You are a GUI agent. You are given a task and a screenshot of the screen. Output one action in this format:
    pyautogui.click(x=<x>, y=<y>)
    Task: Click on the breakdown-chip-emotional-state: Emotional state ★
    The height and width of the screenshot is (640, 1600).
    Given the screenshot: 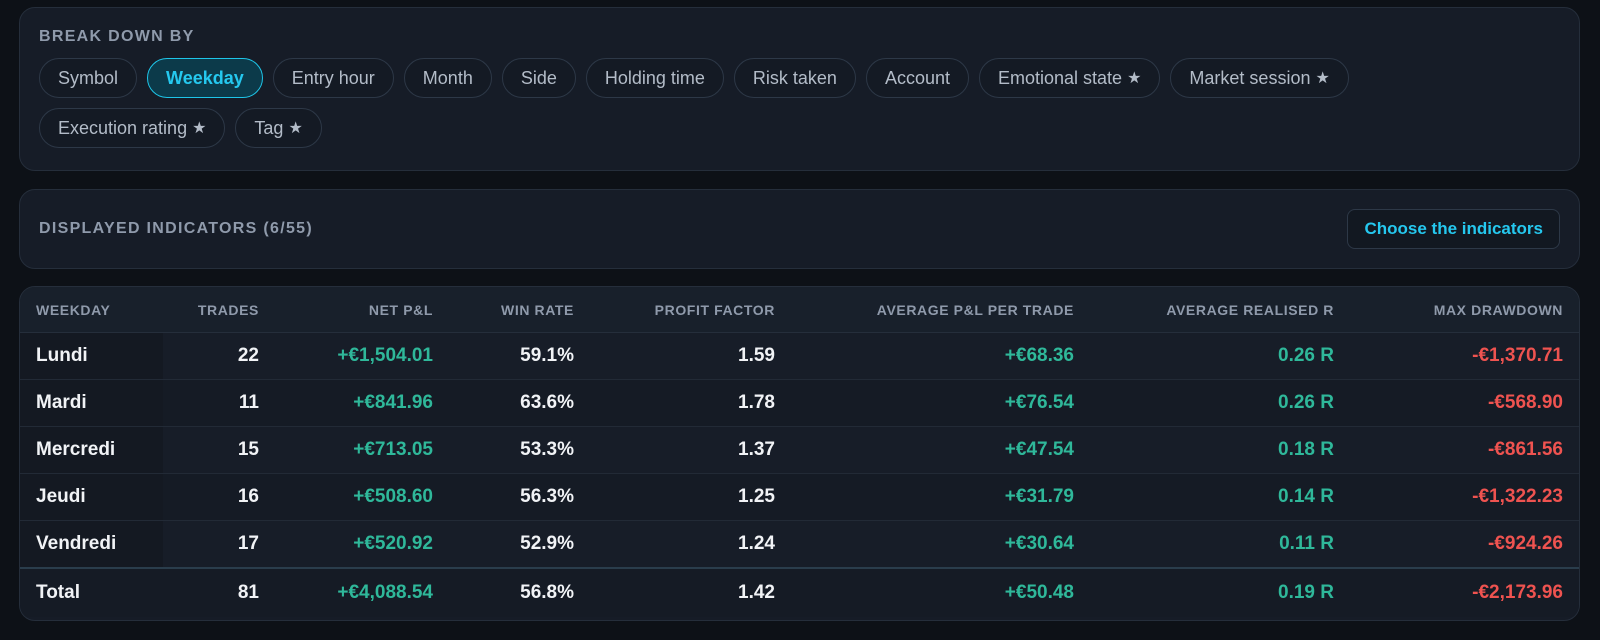 What is the action you would take?
    pyautogui.click(x=1070, y=78)
    